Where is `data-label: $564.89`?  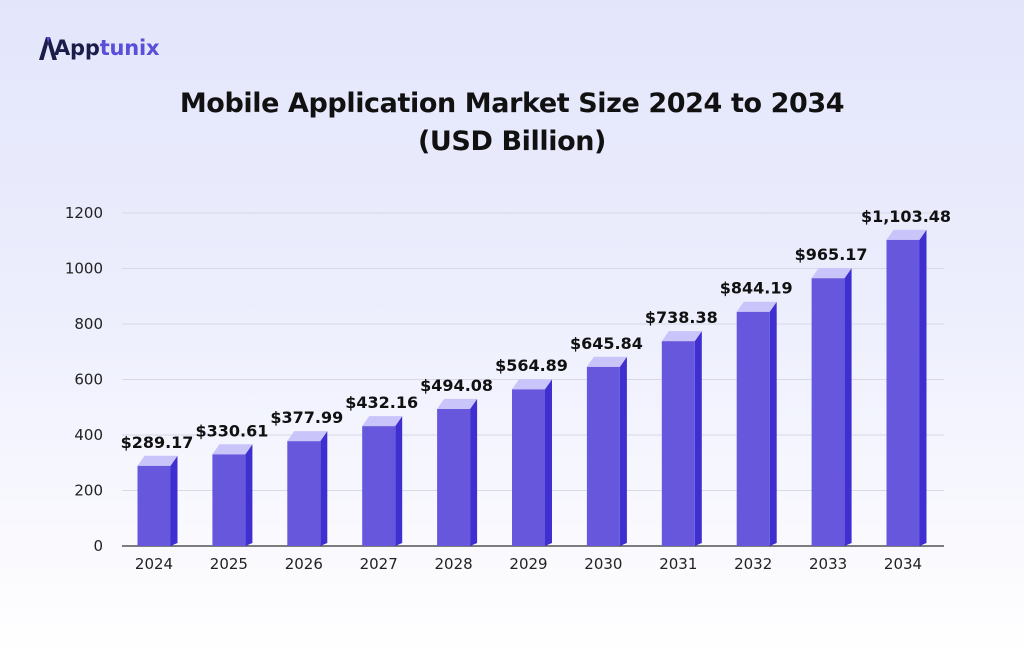 data-label: $564.89 is located at coordinates (531, 365).